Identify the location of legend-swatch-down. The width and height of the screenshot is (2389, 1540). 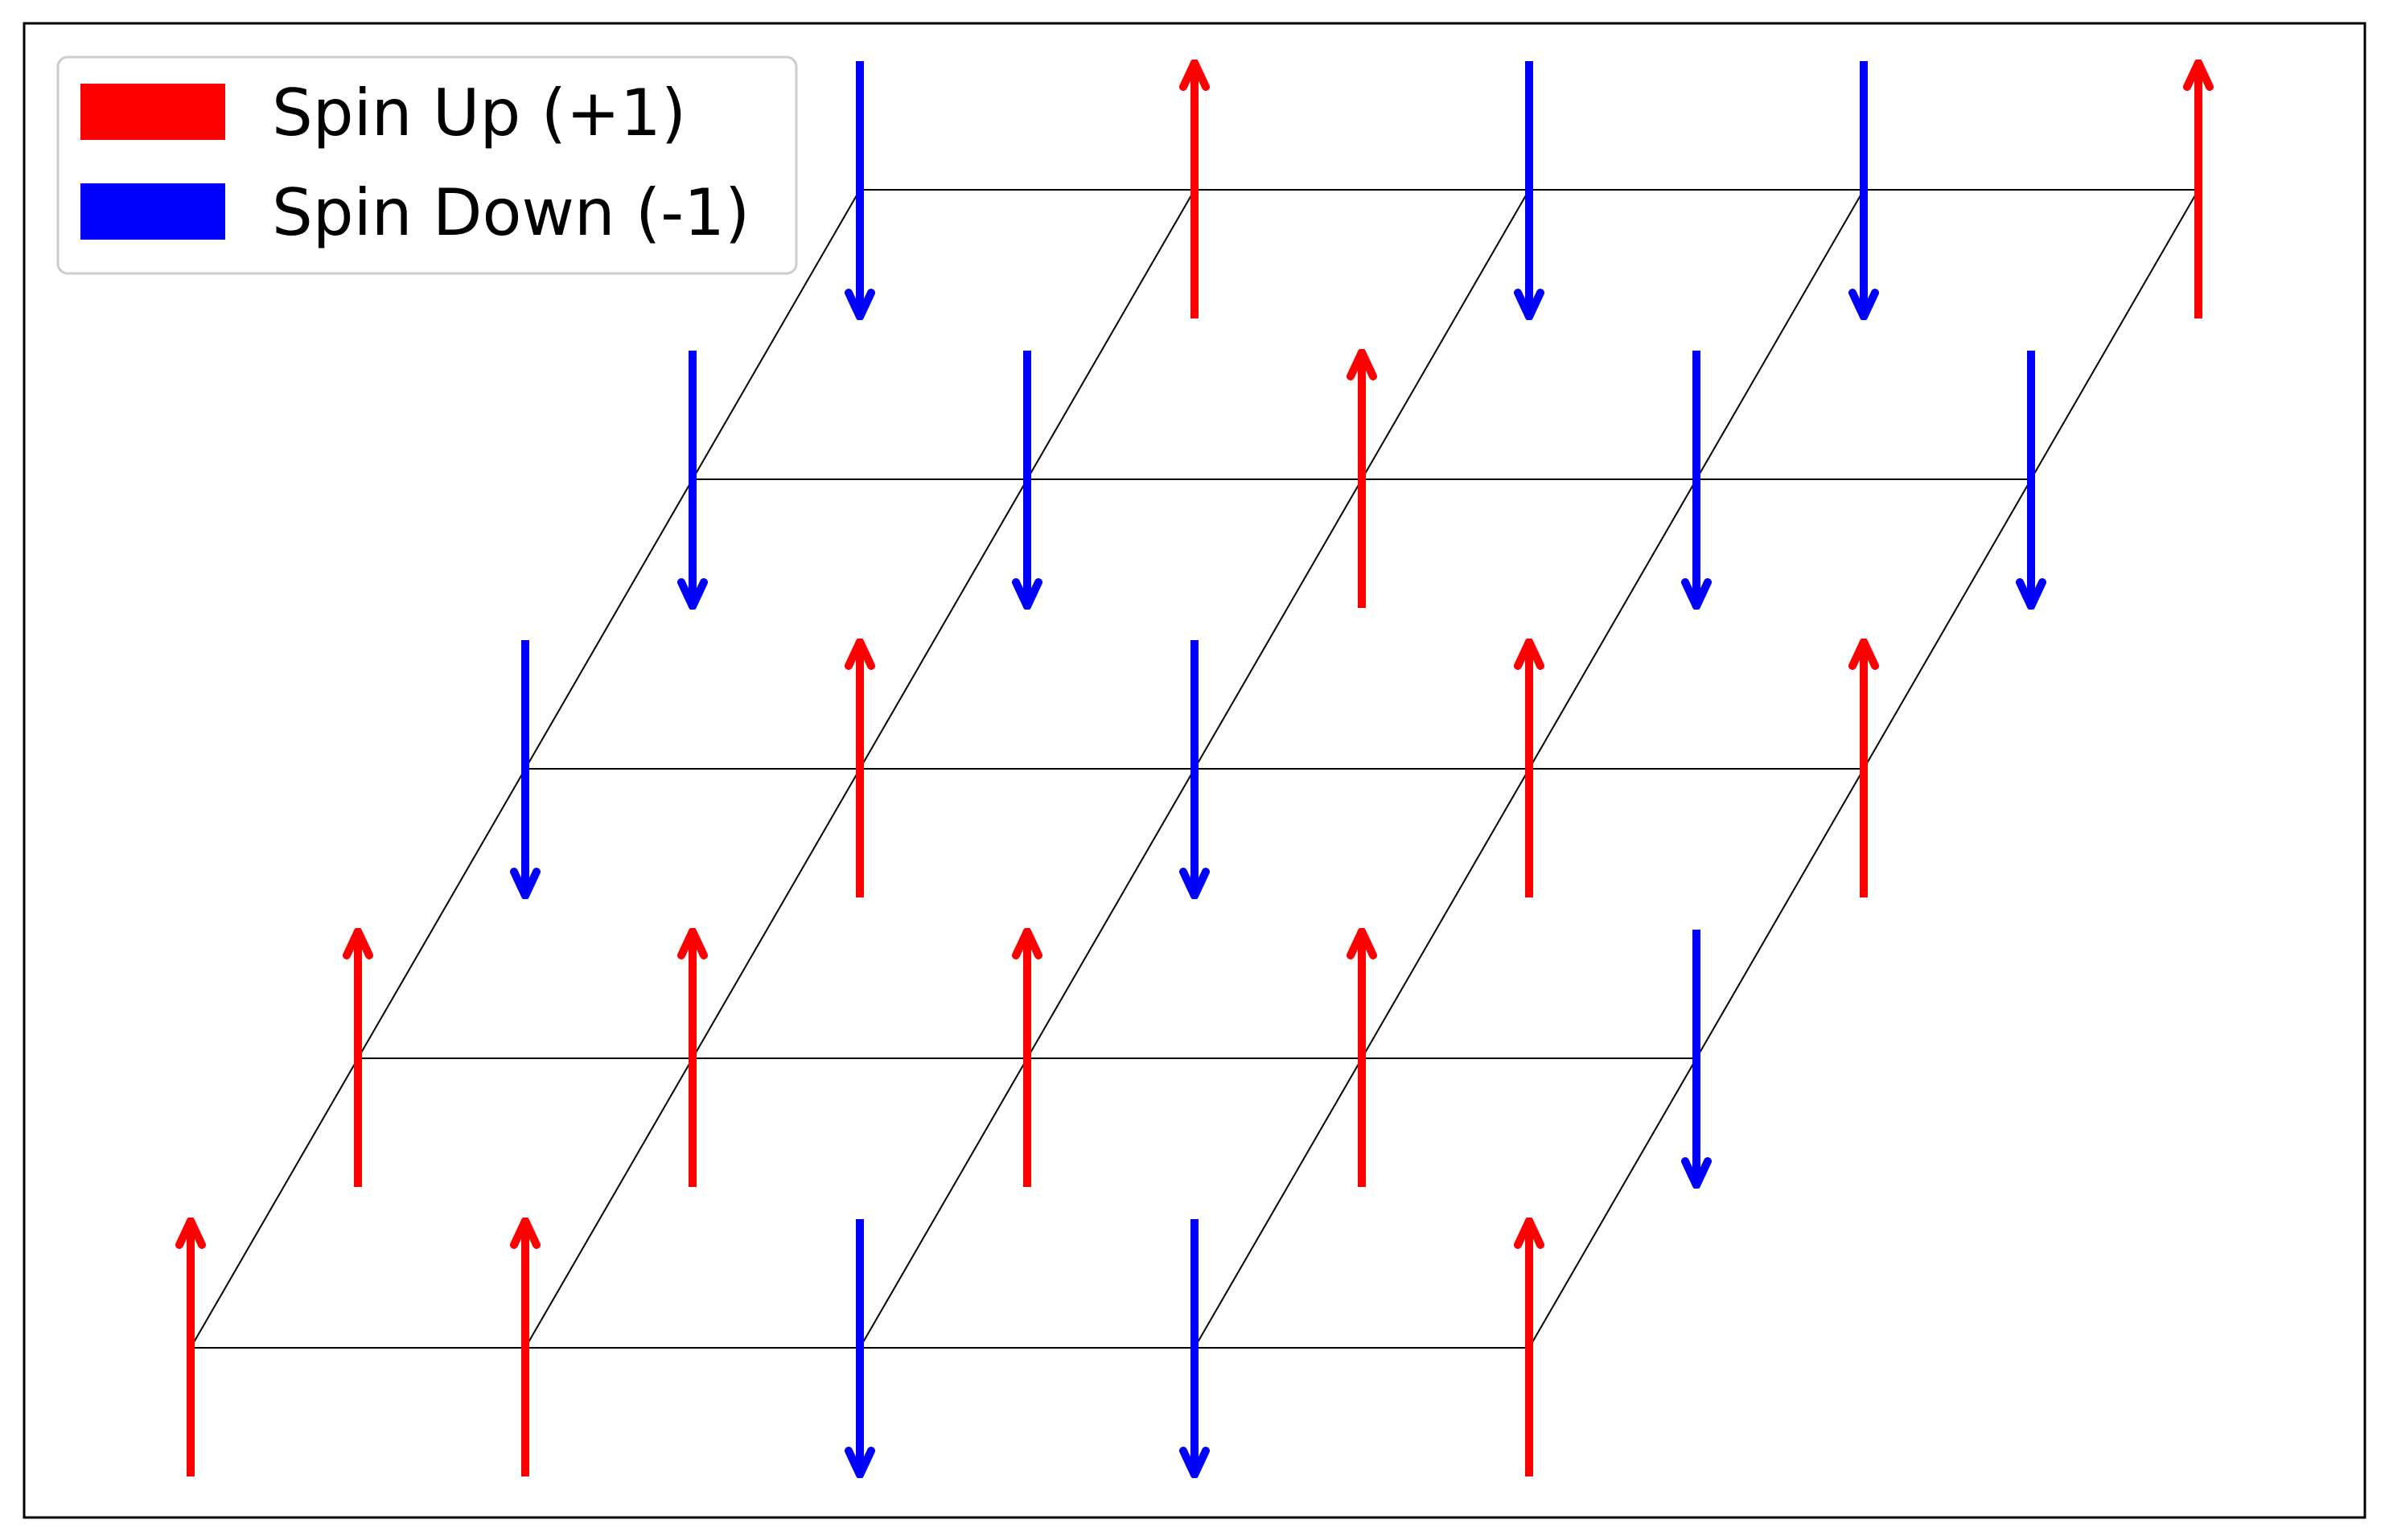
(152, 211).